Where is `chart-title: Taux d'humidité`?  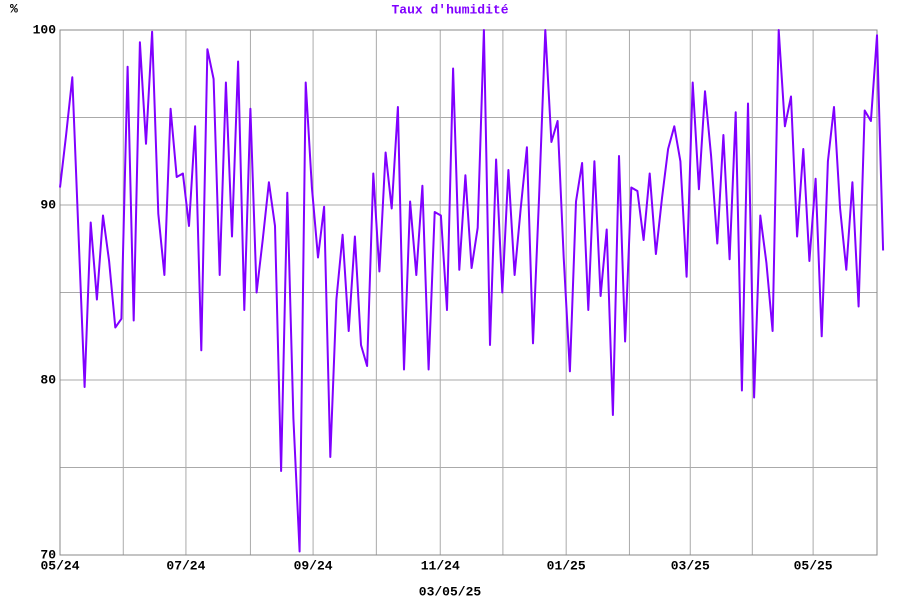 chart-title: Taux d'humidité is located at coordinates (449, 9).